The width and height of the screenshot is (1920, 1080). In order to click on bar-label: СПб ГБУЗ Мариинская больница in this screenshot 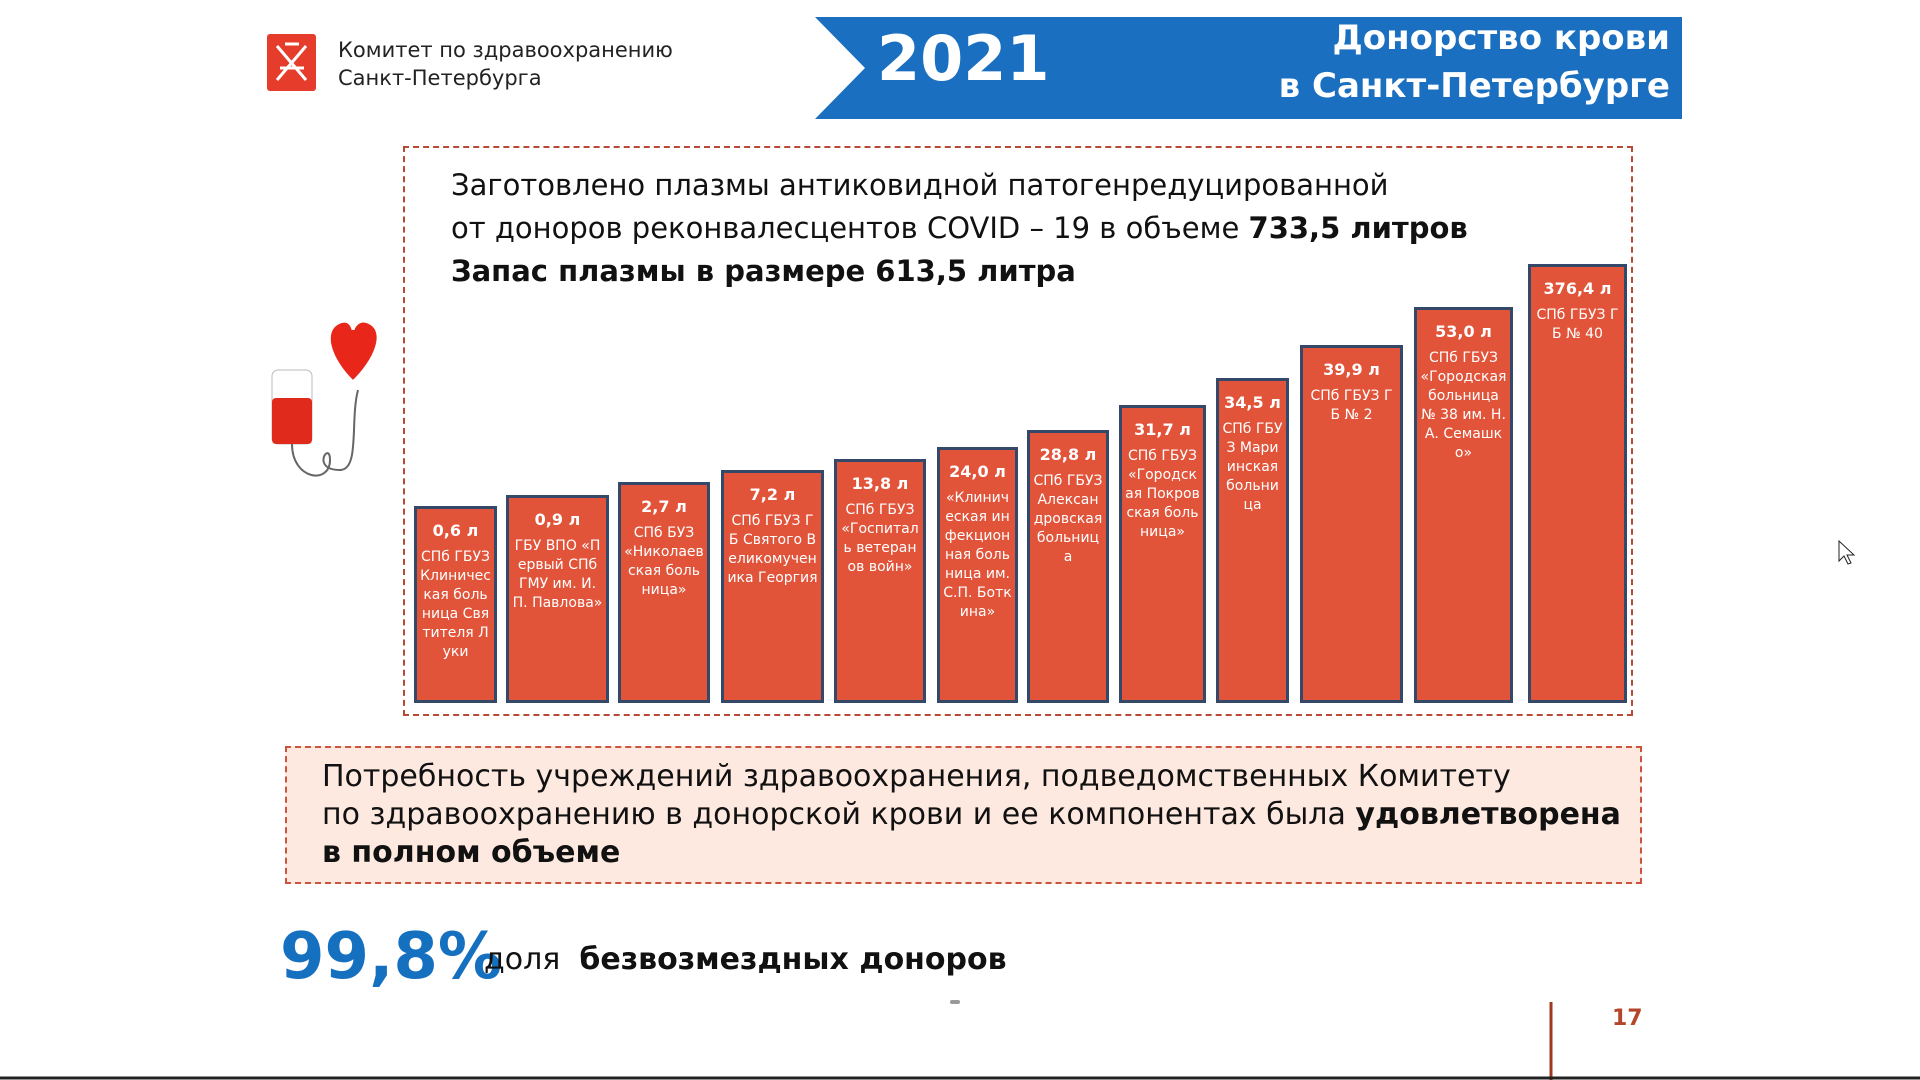, I will do `click(1252, 467)`.